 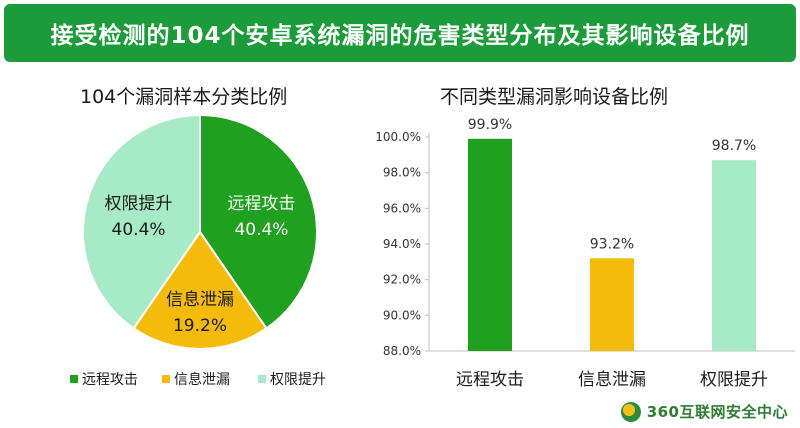 I want to click on bar-value-label-info-leak: 93.2%, so click(x=612, y=244).